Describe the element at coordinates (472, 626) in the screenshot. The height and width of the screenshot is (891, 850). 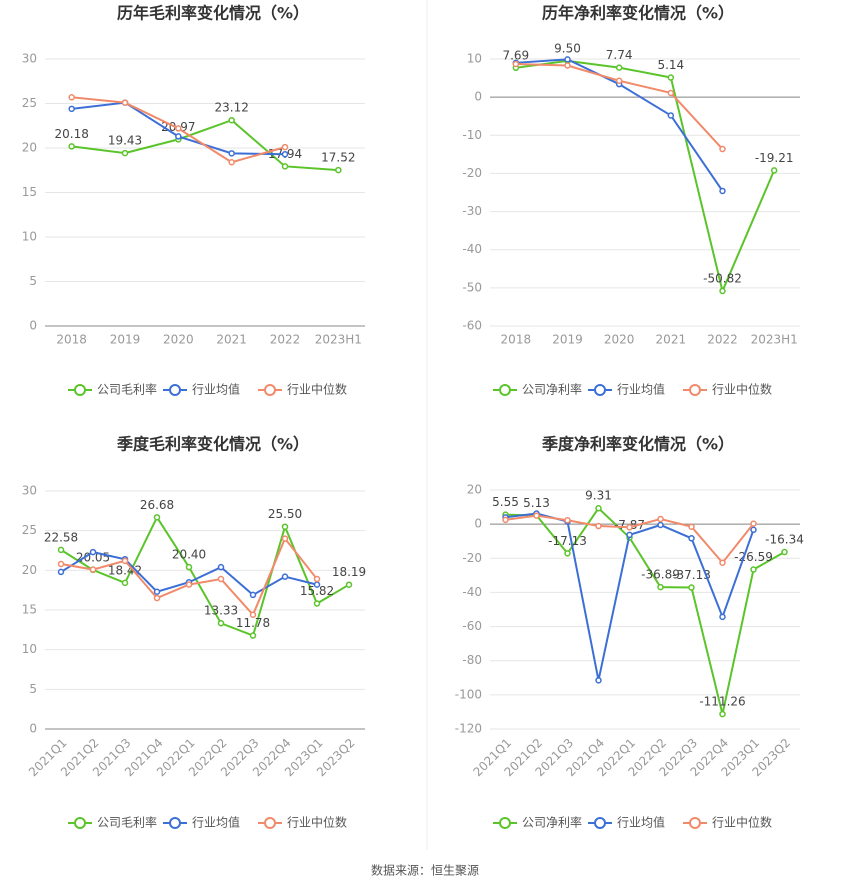
I see `y-tick-label: -60` at that location.